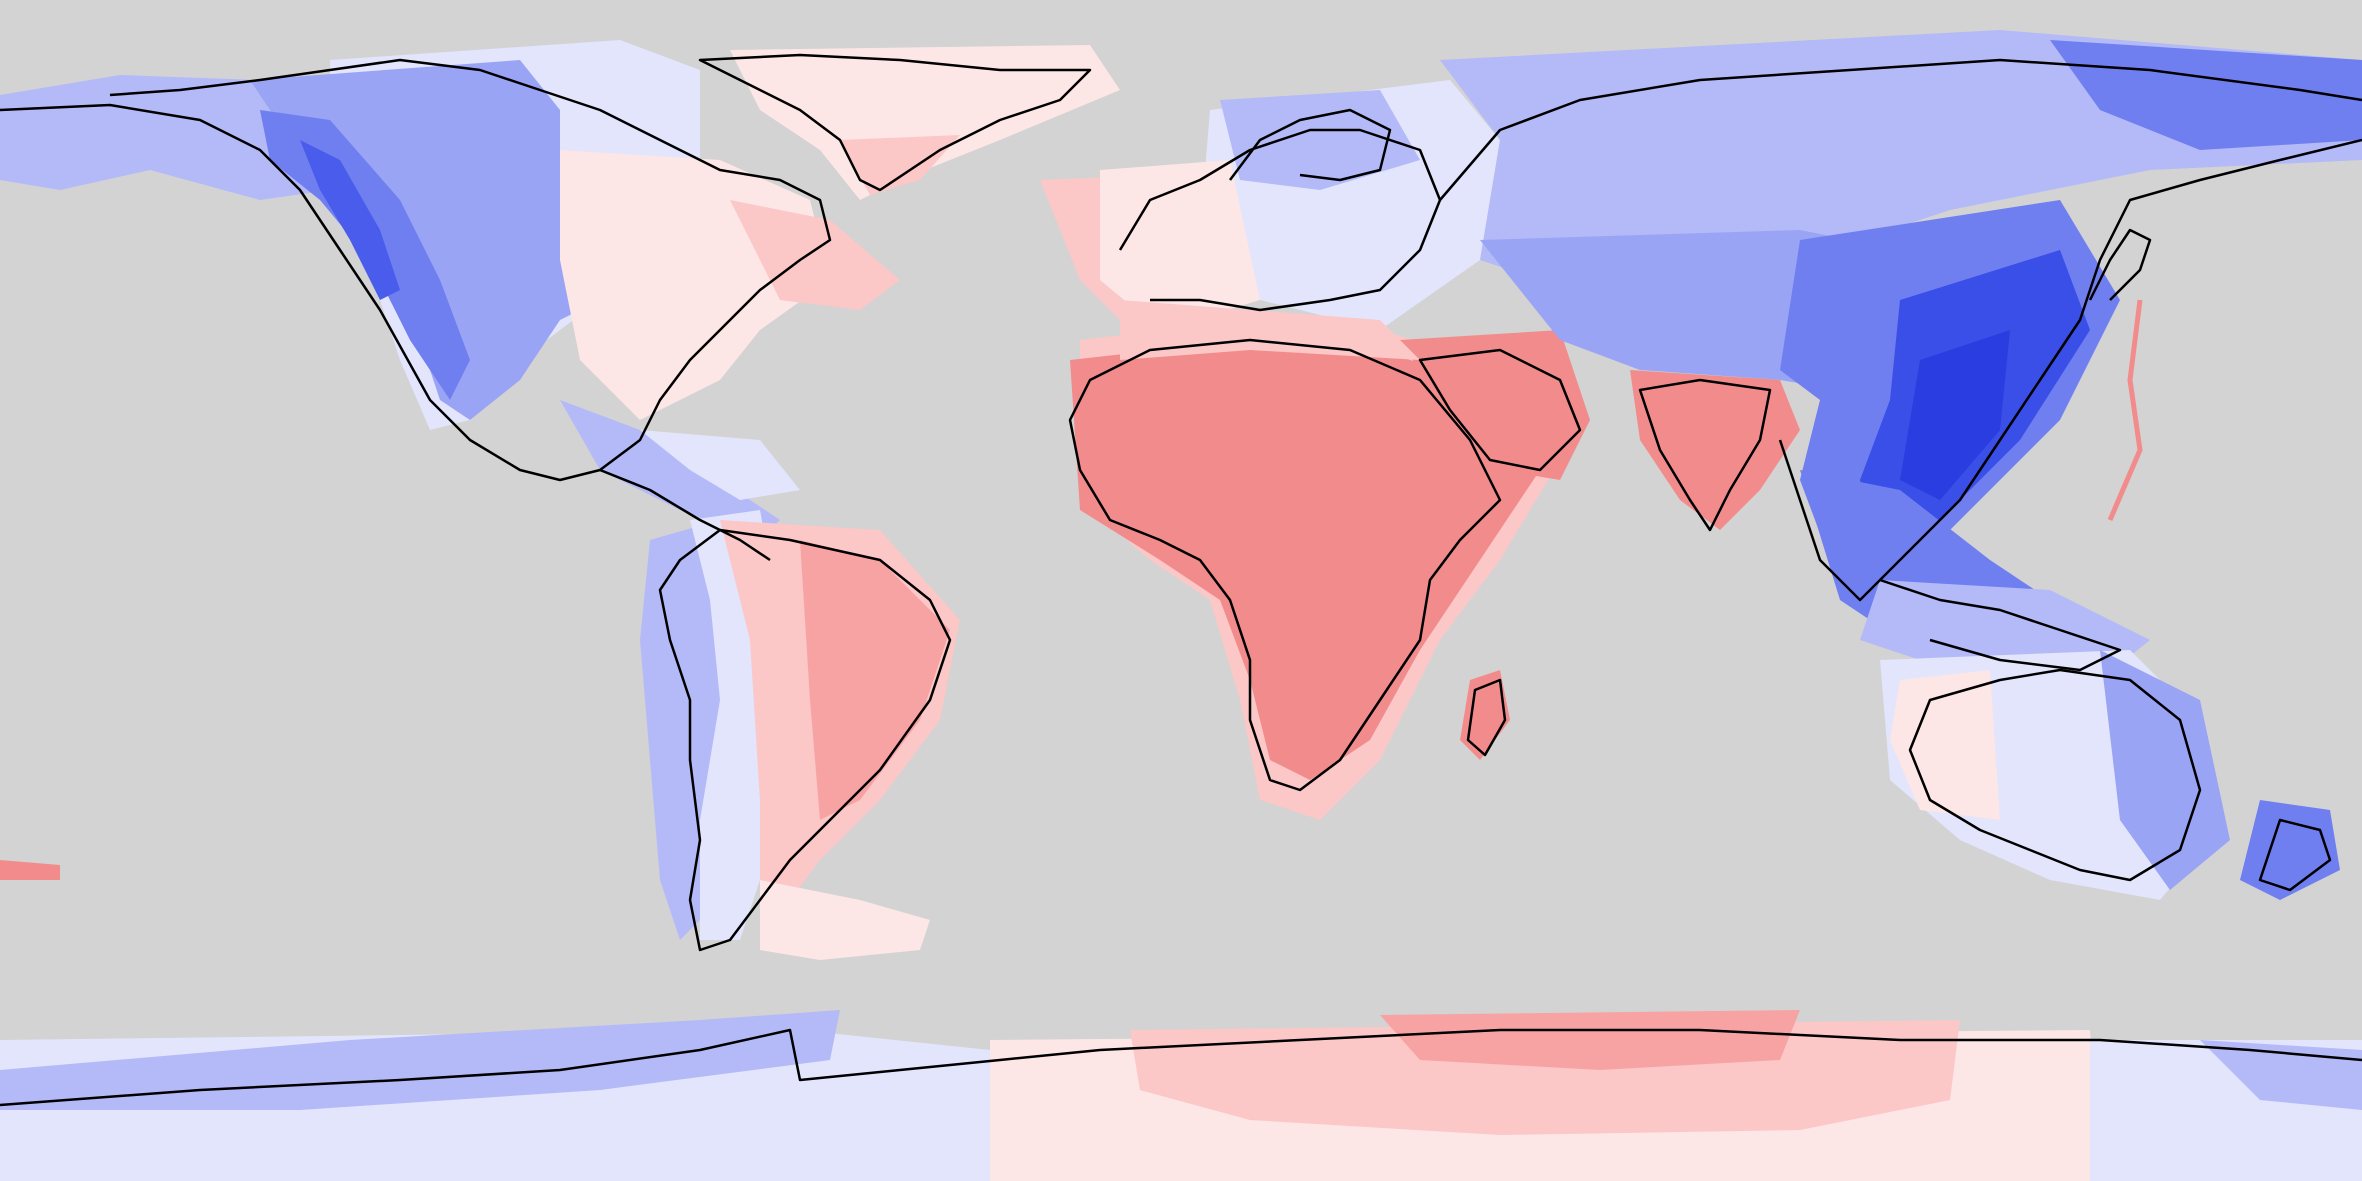  Describe the element at coordinates (1945, 745) in the screenshot. I see `australia-west-pink` at that location.